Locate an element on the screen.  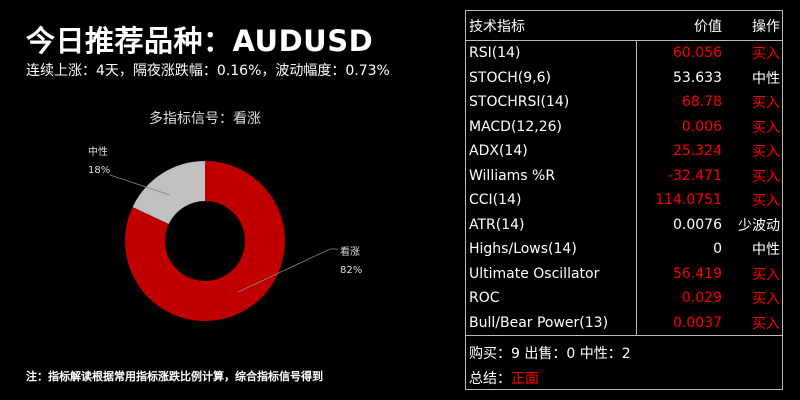
table-header: 技术指标 价值 操作 is located at coordinates (624, 26).